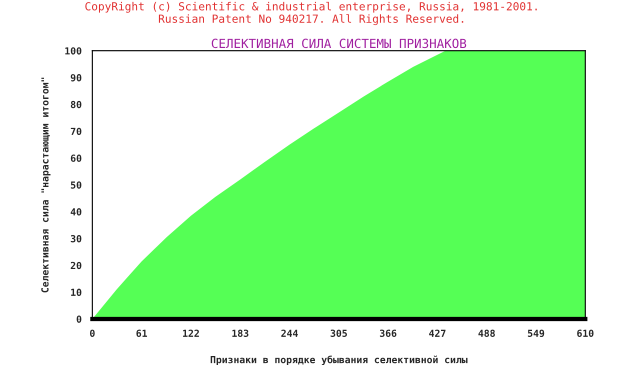  Describe the element at coordinates (76, 78) in the screenshot. I see `y-tick-label: 90` at that location.